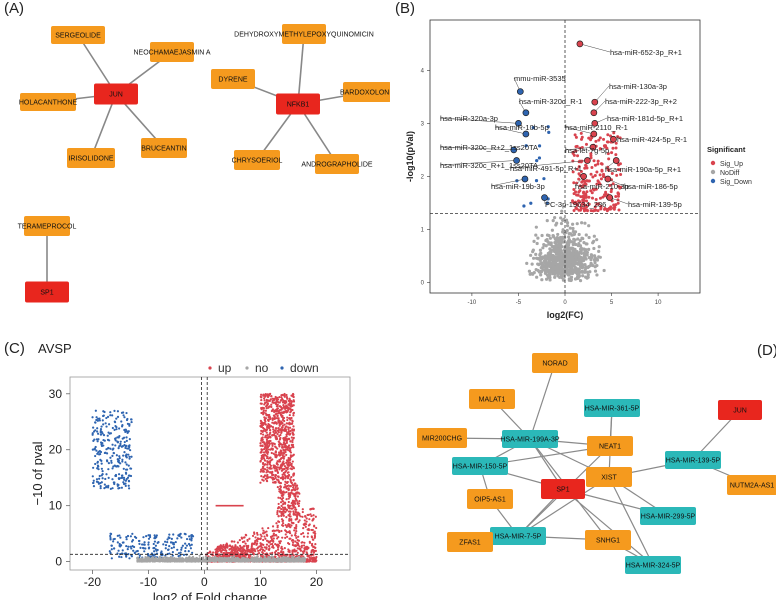 This screenshot has height=600, width=776. What do you see at coordinates (405, 8) in the screenshot?
I see `panel-label-b: (B)` at bounding box center [405, 8].